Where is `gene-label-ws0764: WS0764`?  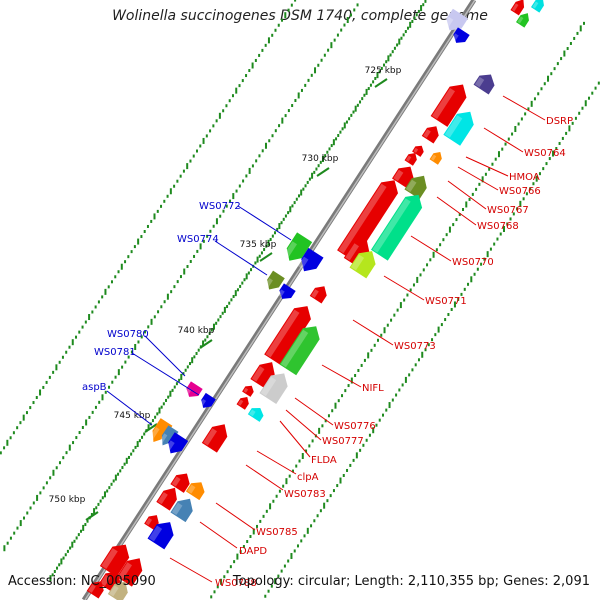
gene-label-ws0764: WS0764 is located at coordinates (545, 153).